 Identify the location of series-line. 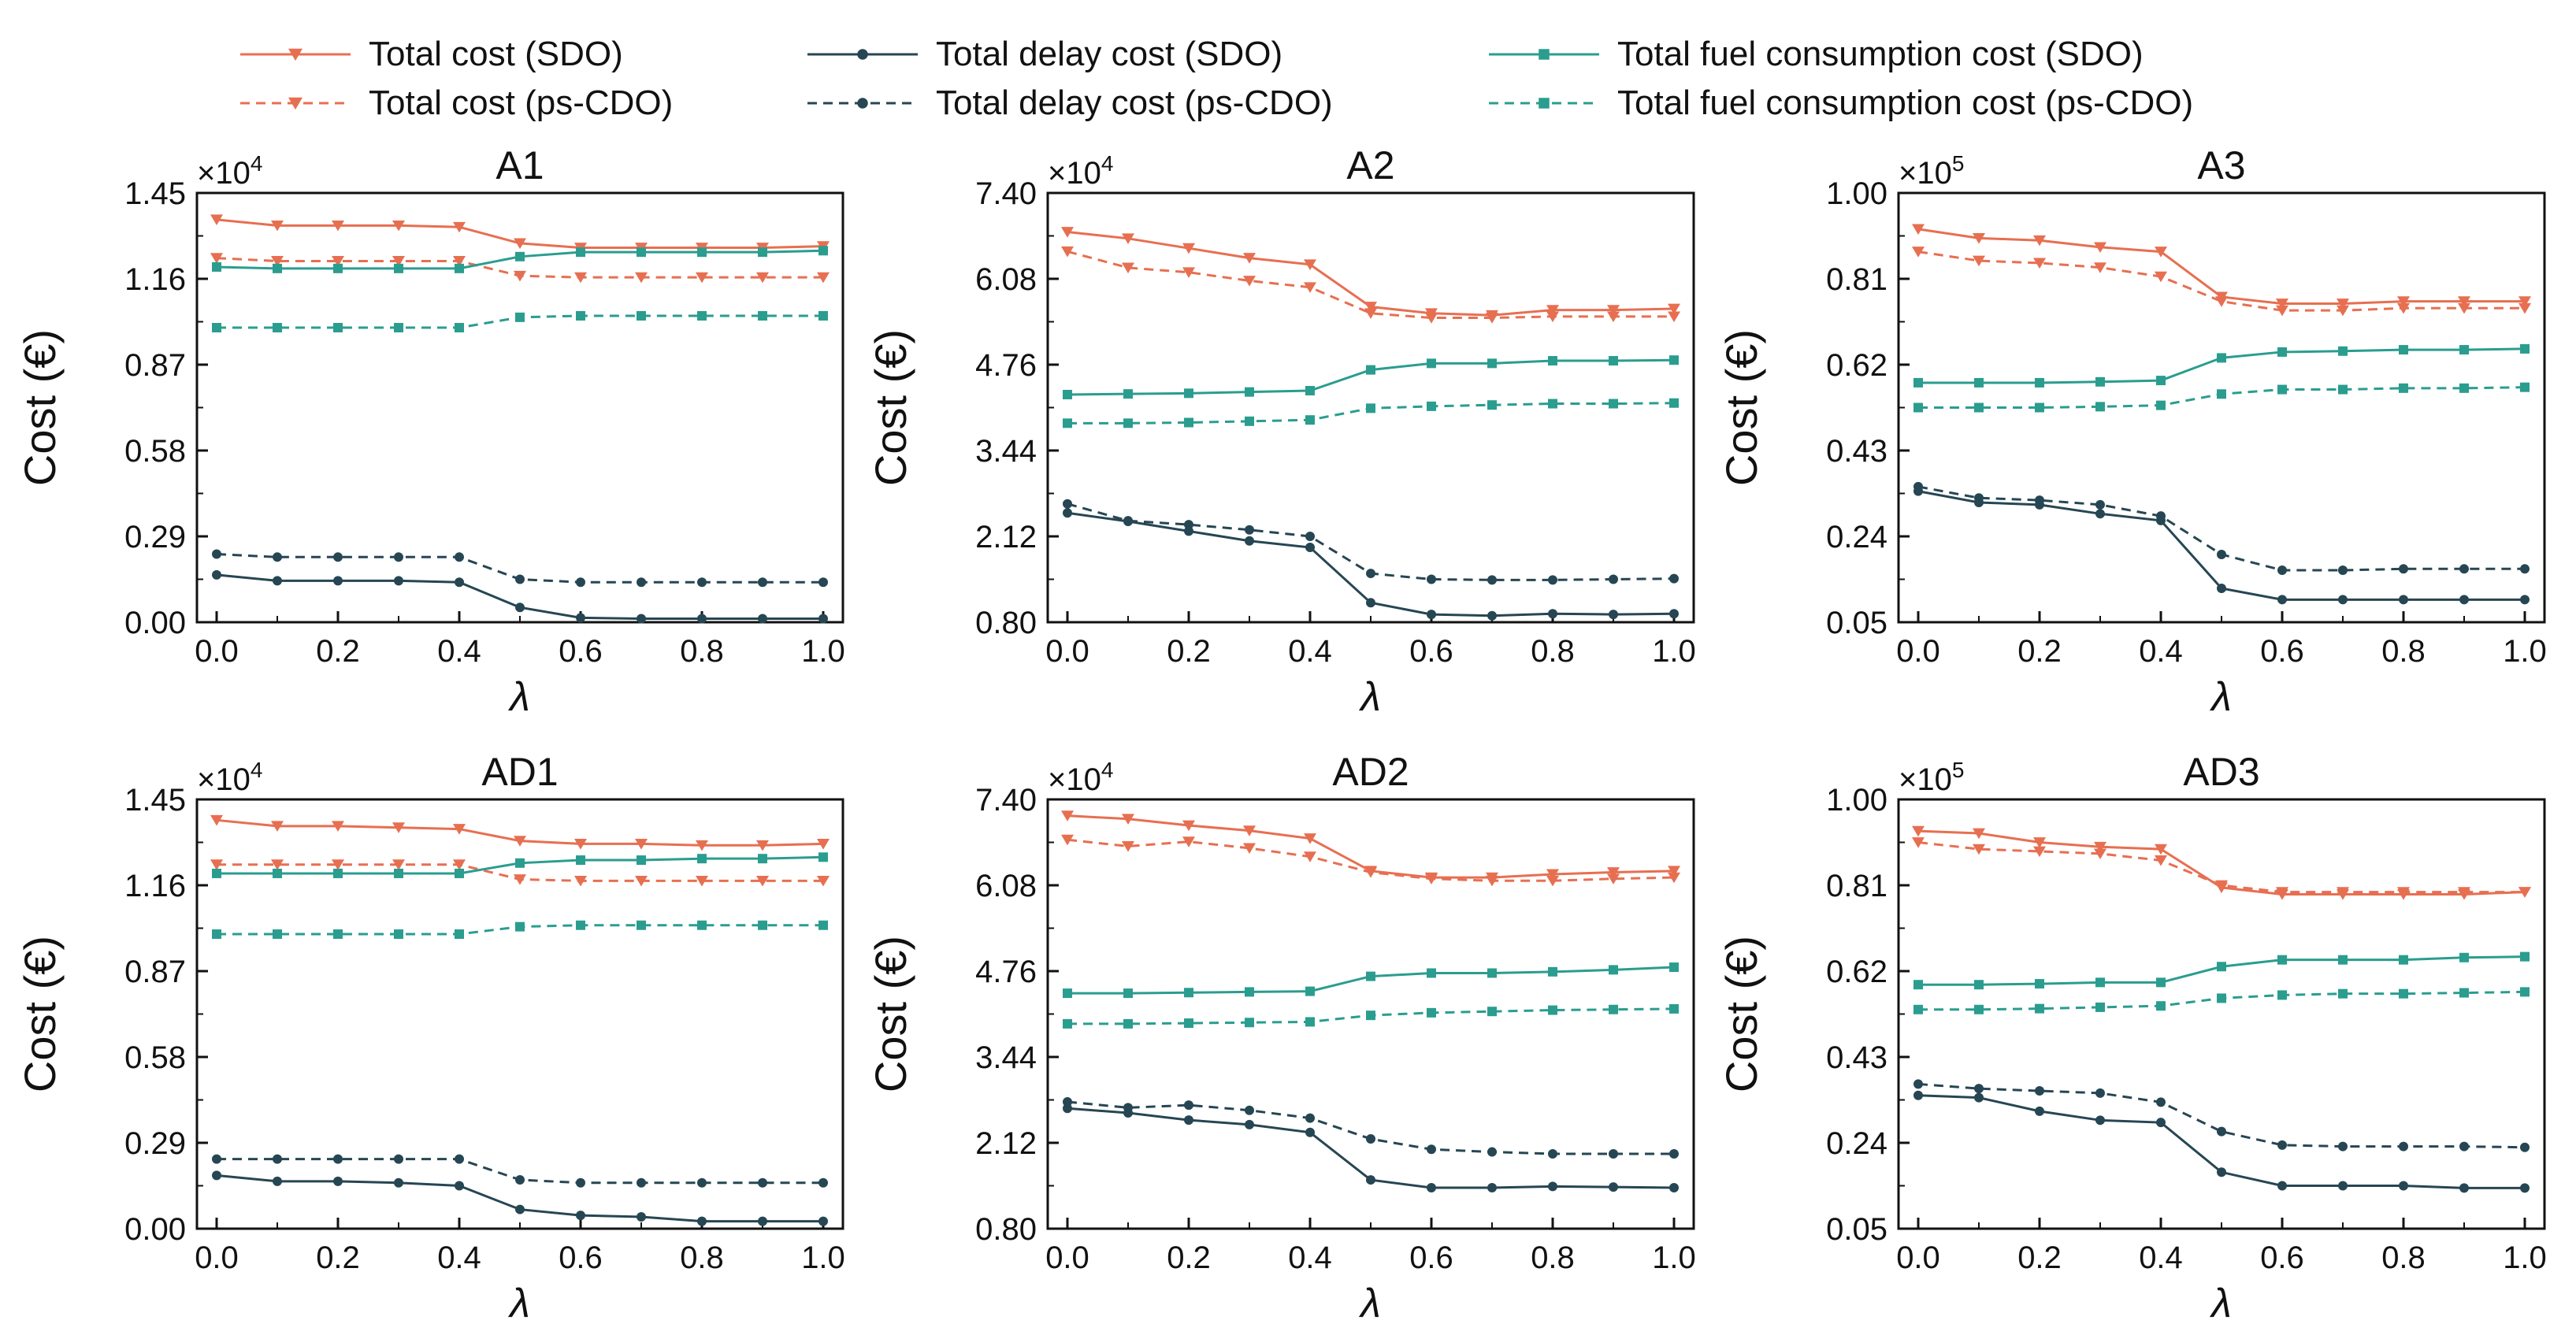
(1371, 541).